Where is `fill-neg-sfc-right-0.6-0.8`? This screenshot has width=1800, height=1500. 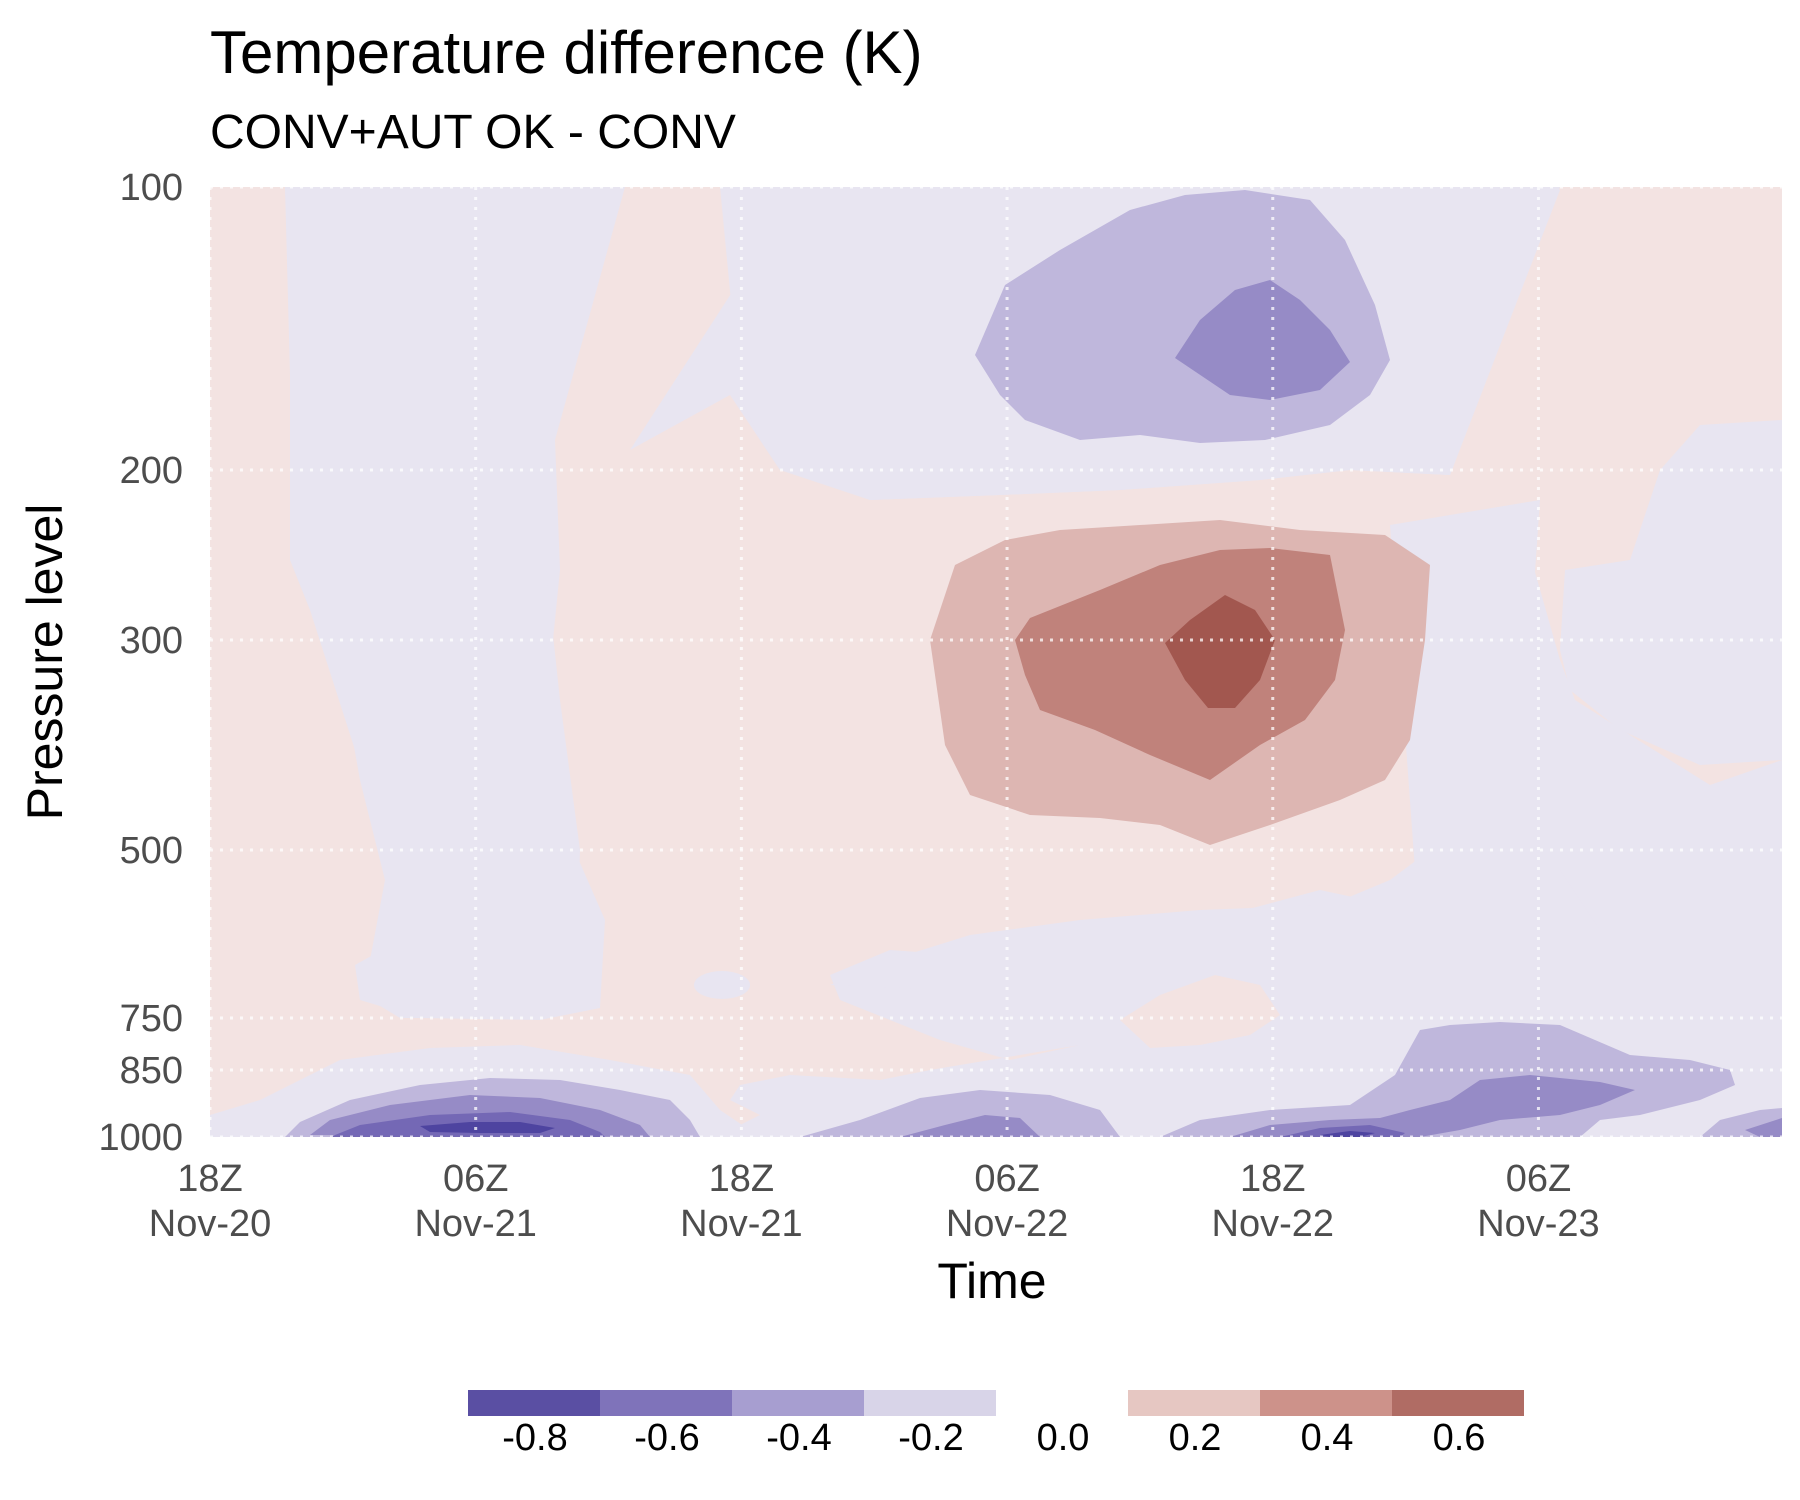
fill-neg-sfc-right-0.6-0.8 is located at coordinates (1342, 1131).